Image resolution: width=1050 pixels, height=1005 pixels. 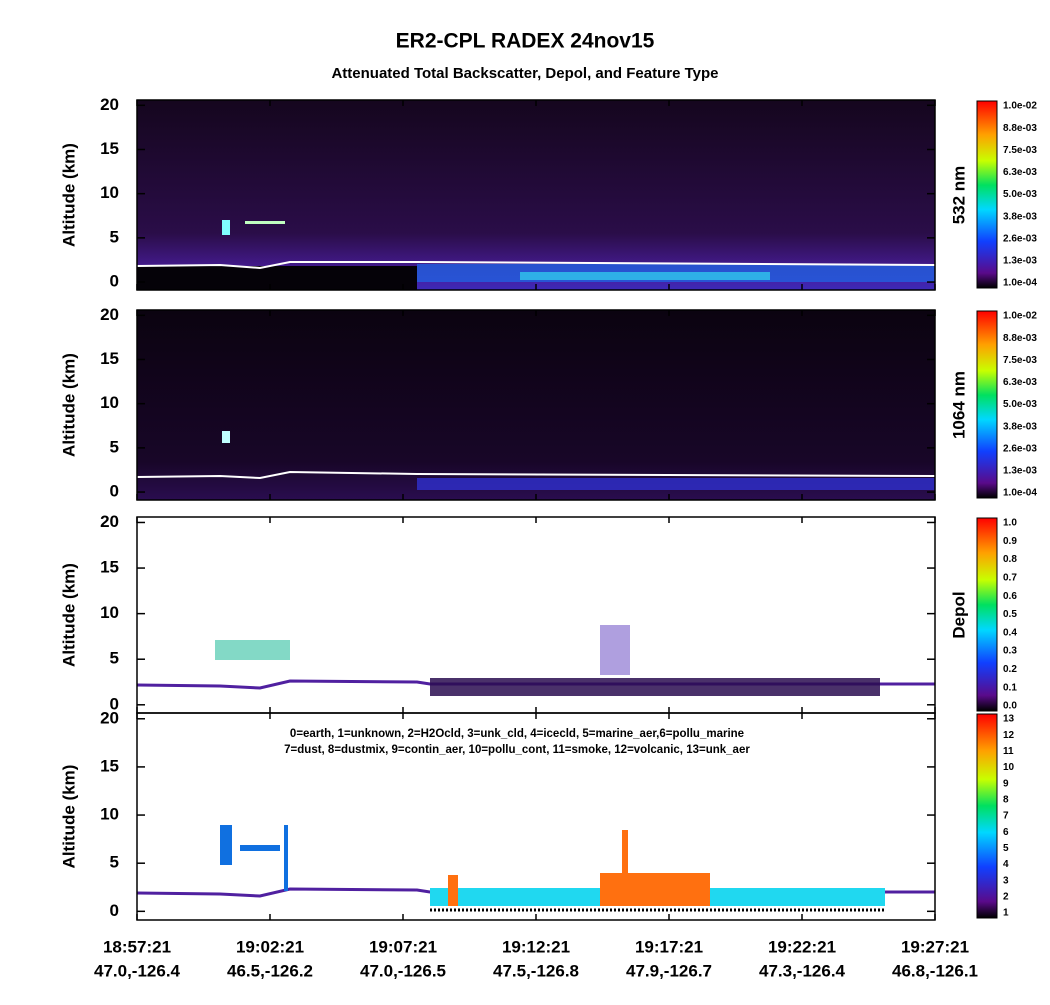 What do you see at coordinates (1006, 799) in the screenshot?
I see `colorbar-tick-label: 8` at bounding box center [1006, 799].